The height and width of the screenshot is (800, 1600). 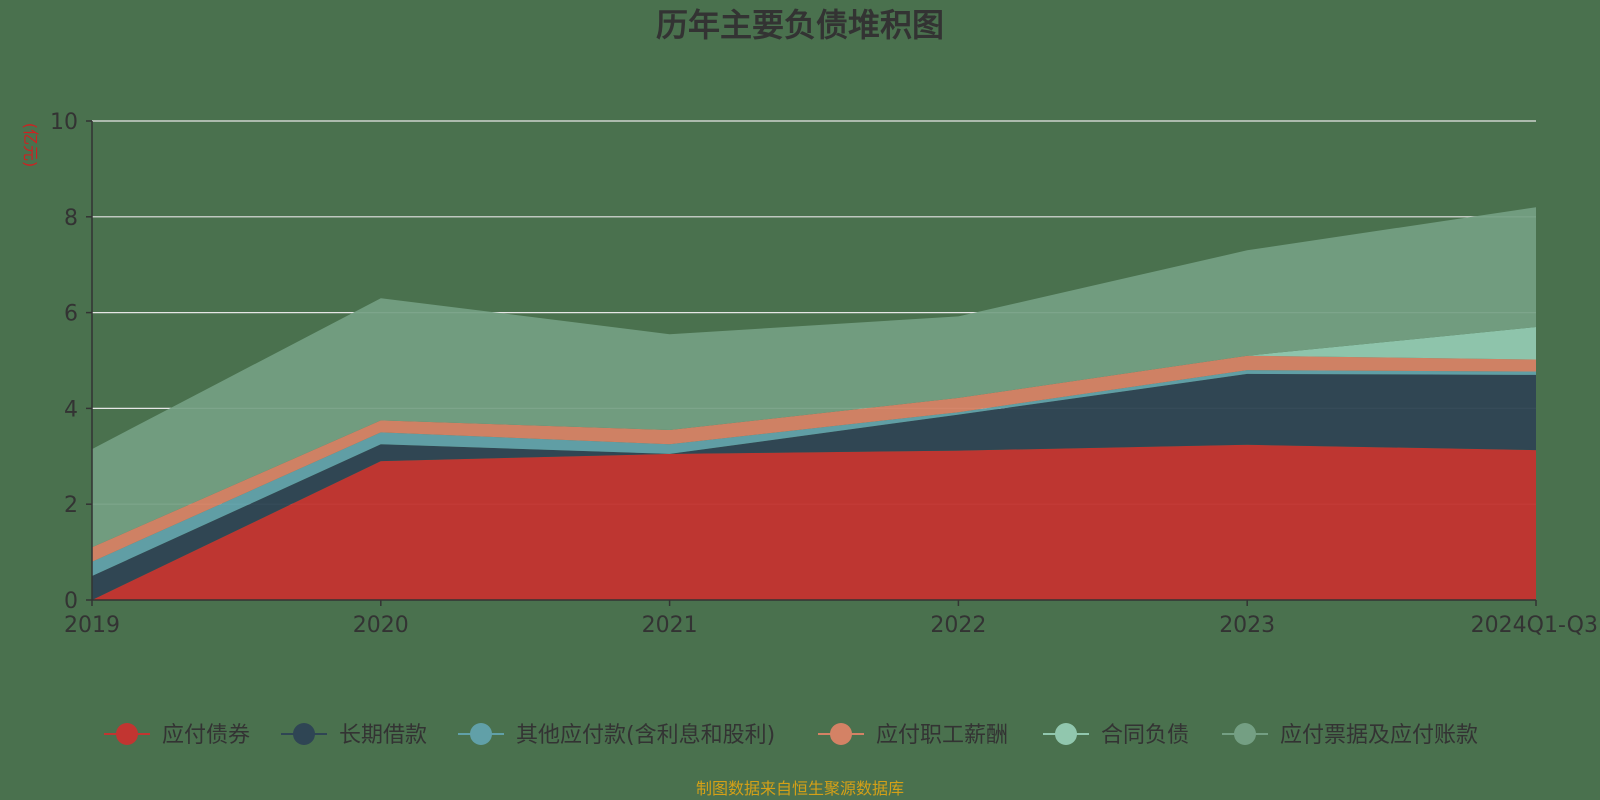 I want to click on legend: 应付债券 长期借款 其他应付款(含利息和股利) 应付职工薪酬 合同负债 应付票据及应付账款, so click(x=791, y=735).